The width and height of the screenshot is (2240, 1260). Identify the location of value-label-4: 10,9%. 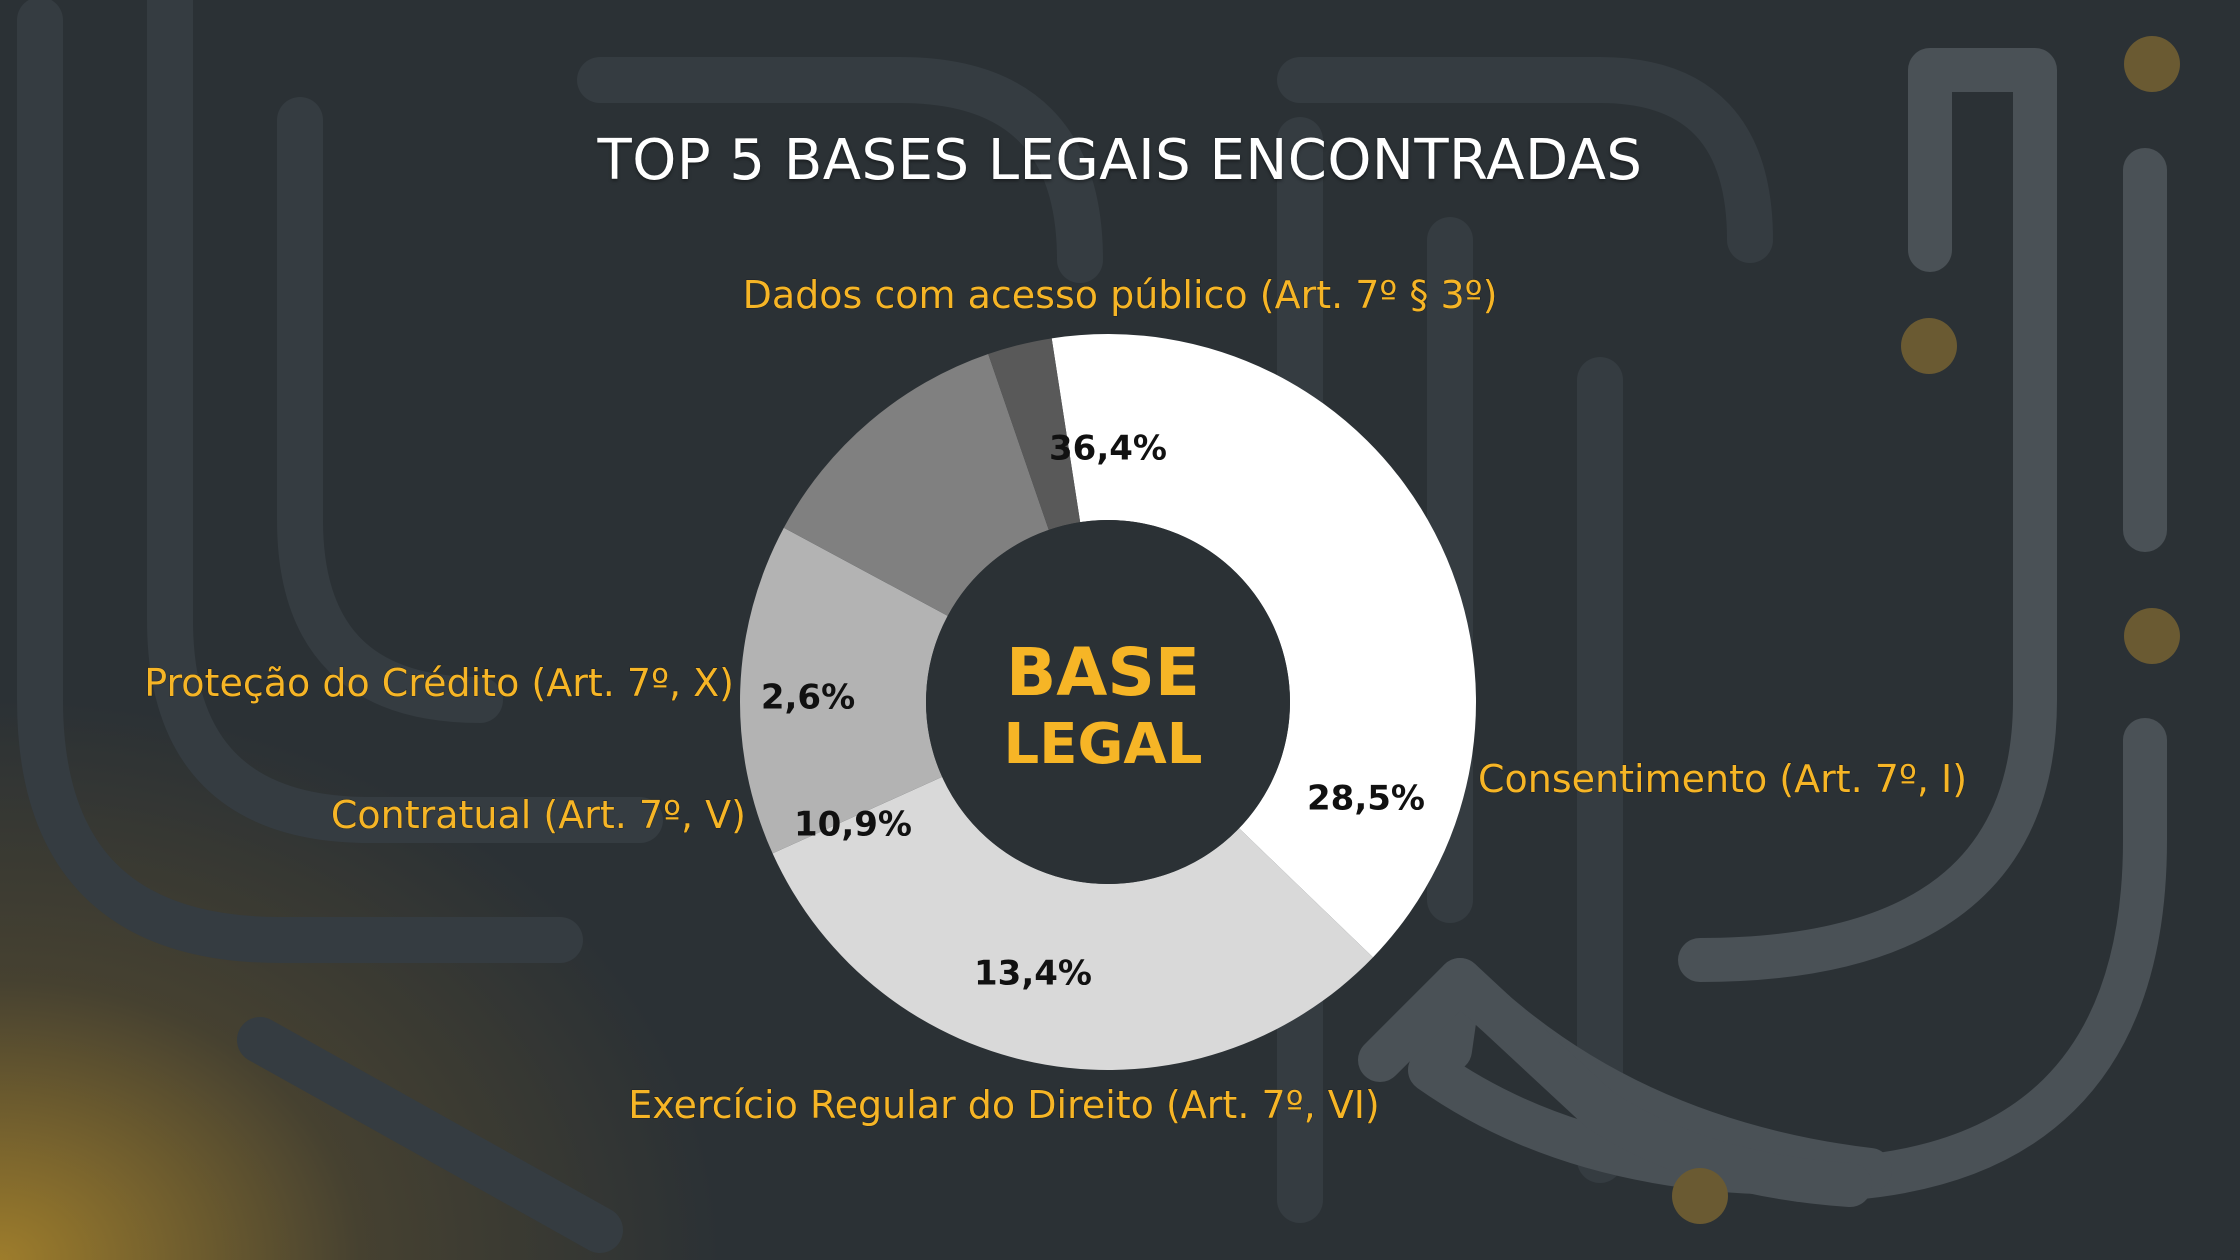
(853, 825).